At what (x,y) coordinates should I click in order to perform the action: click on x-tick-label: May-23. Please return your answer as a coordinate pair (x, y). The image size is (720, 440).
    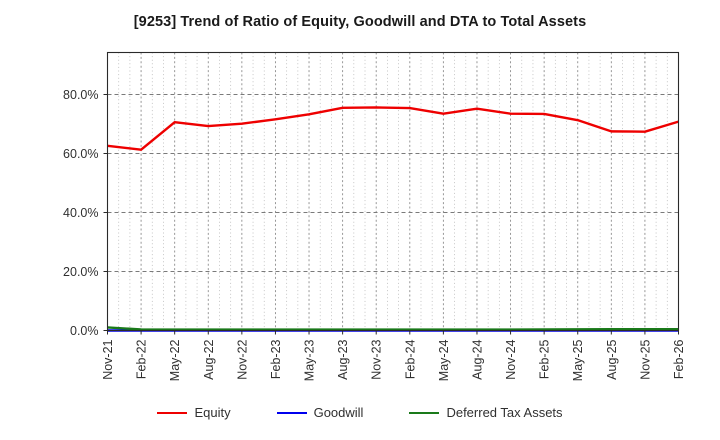
    Looking at the image, I should click on (310, 360).